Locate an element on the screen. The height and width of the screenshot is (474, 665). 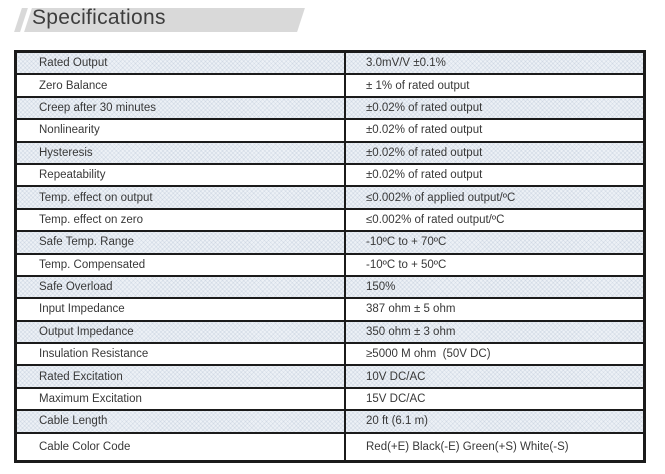
spec-label-cell: Safe Overload is located at coordinates (180, 287).